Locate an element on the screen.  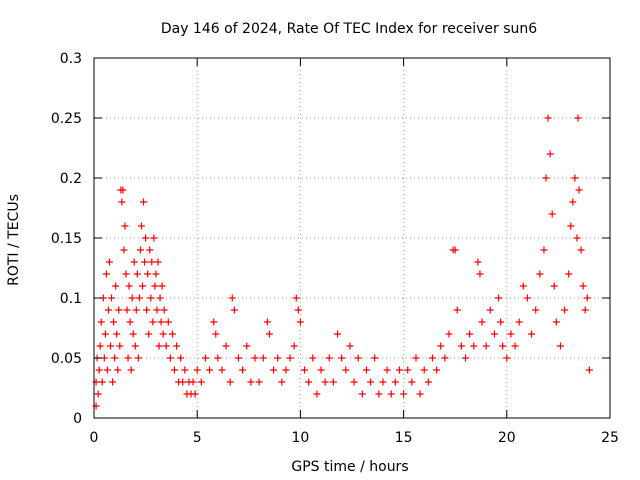
y-tick-label: 0.3 is located at coordinates (71, 59).